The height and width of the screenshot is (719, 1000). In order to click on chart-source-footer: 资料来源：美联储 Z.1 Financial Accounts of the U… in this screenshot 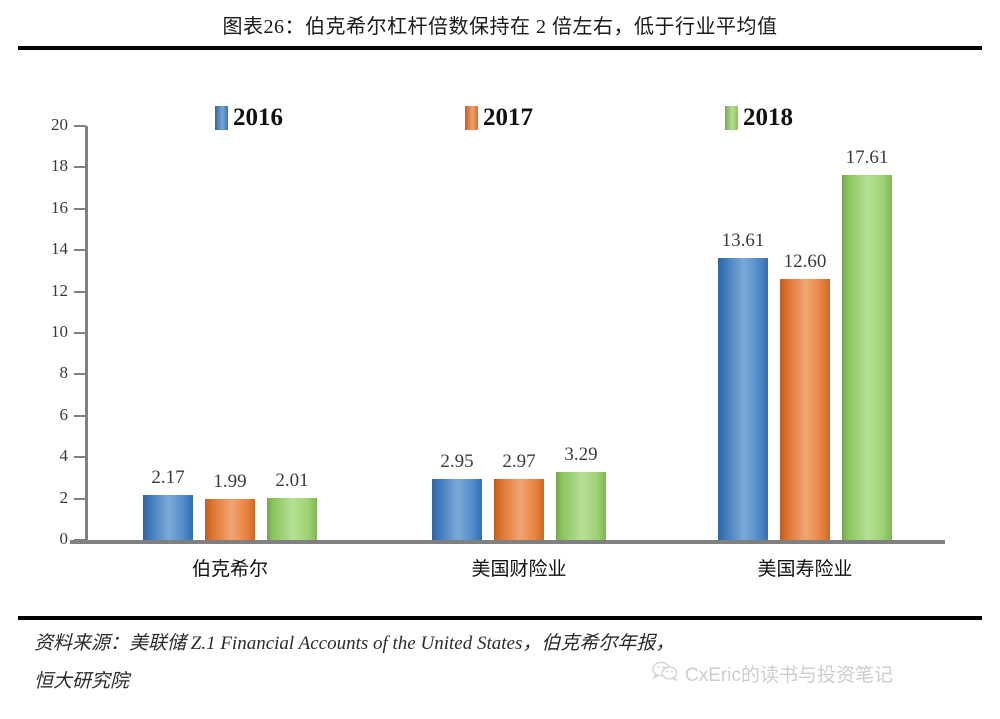, I will do `click(500, 671)`.